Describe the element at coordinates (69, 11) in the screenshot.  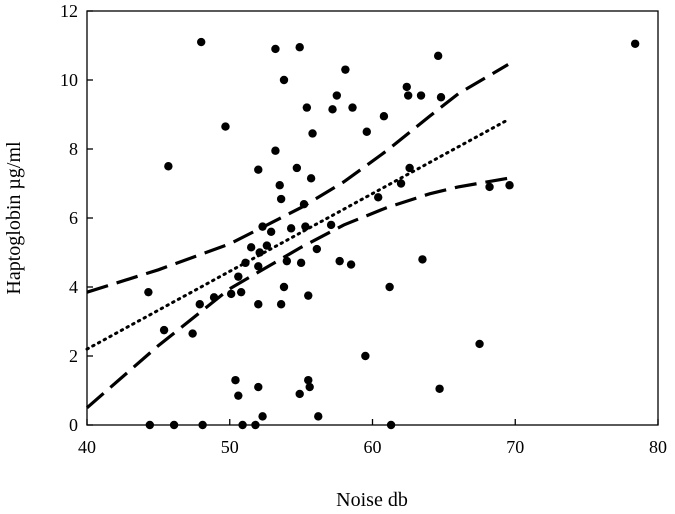
I see `y-tick-label: 12` at that location.